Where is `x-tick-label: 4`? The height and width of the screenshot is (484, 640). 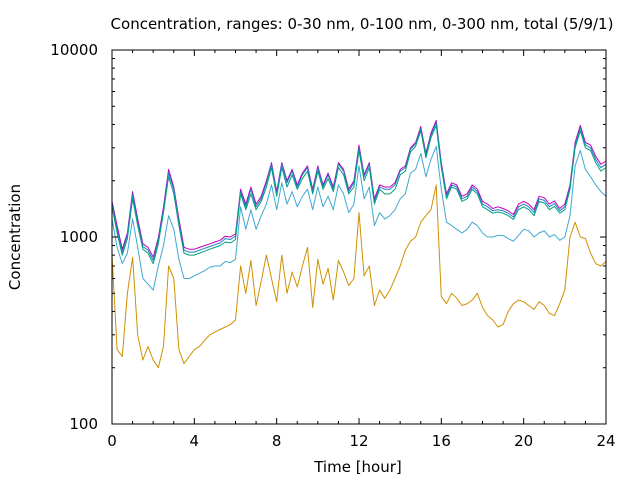 x-tick-label: 4 is located at coordinates (195, 441).